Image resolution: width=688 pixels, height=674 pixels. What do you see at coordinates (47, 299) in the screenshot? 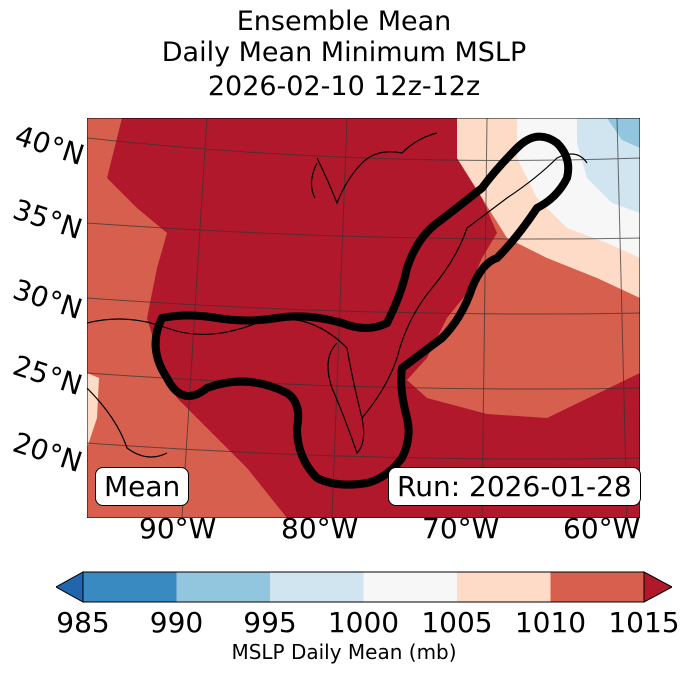
I see `lat-label-30: 30°N` at bounding box center [47, 299].